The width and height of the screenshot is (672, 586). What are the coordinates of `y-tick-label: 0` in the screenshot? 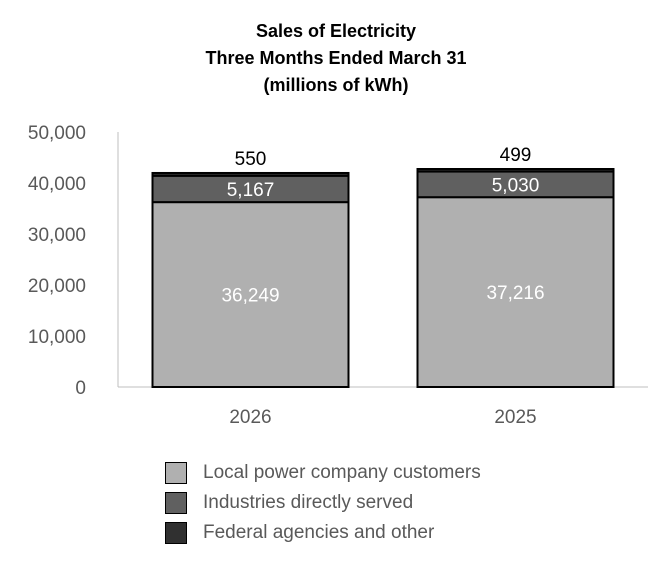 It's located at (80, 388).